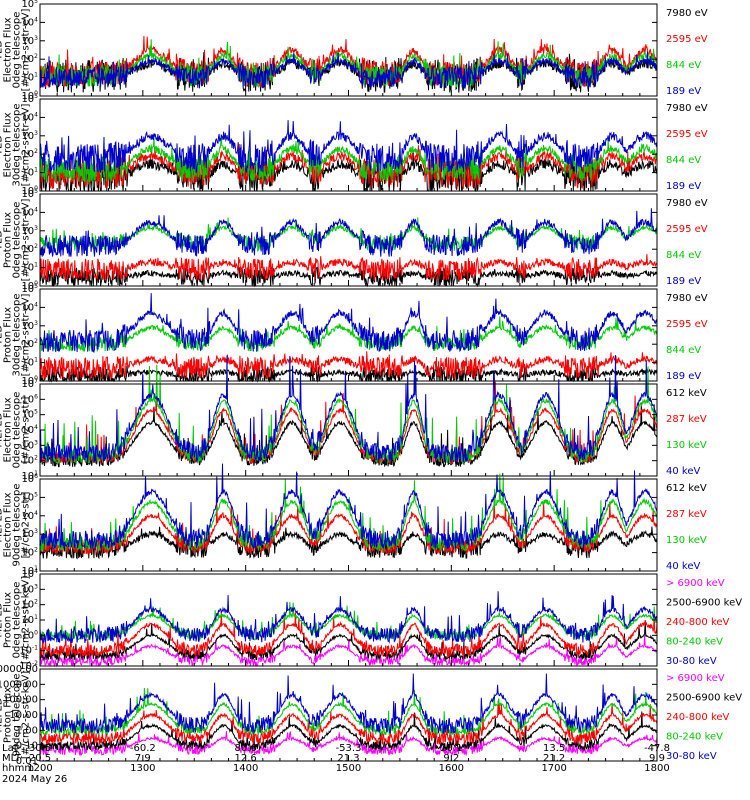  Describe the element at coordinates (39, 768) in the screenshot. I see `time_labels-value: 1200` at that location.